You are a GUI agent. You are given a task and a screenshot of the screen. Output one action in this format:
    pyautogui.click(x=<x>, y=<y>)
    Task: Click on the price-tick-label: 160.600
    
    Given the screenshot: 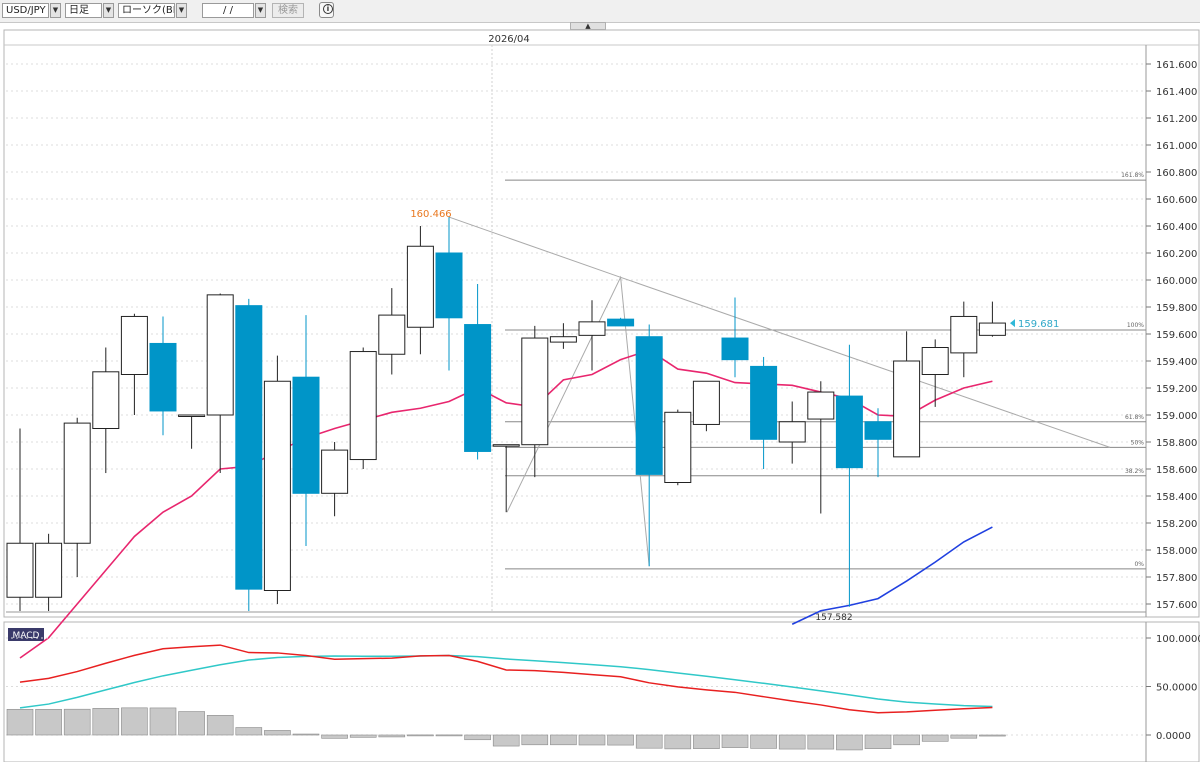 What is the action you would take?
    pyautogui.click(x=1176, y=200)
    